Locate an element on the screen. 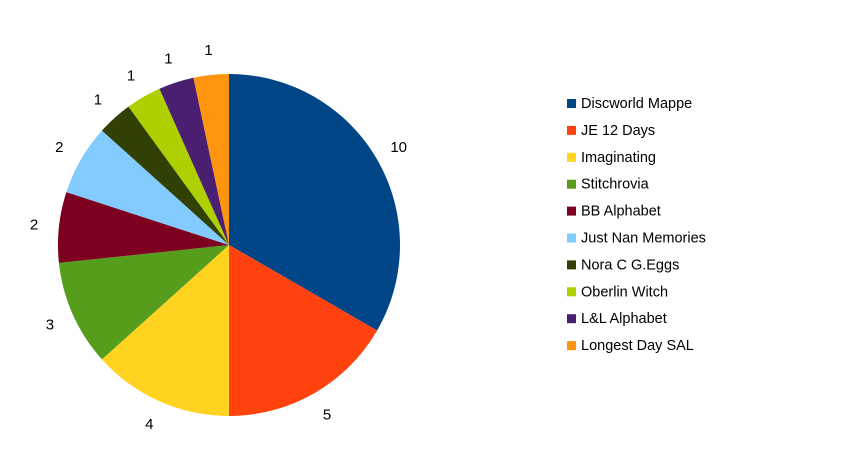 The height and width of the screenshot is (457, 850). legend-label-imaginating: Imaginating is located at coordinates (618, 158).